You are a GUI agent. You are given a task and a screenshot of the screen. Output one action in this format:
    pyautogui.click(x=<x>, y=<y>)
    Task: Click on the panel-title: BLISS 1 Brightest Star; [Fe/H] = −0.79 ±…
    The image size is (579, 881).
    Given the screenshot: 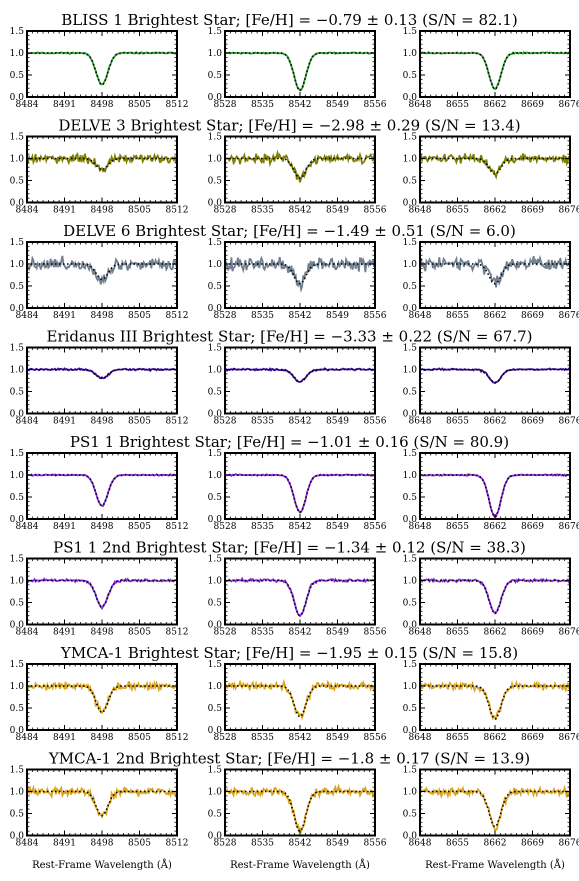 What is the action you would take?
    pyautogui.click(x=289, y=20)
    